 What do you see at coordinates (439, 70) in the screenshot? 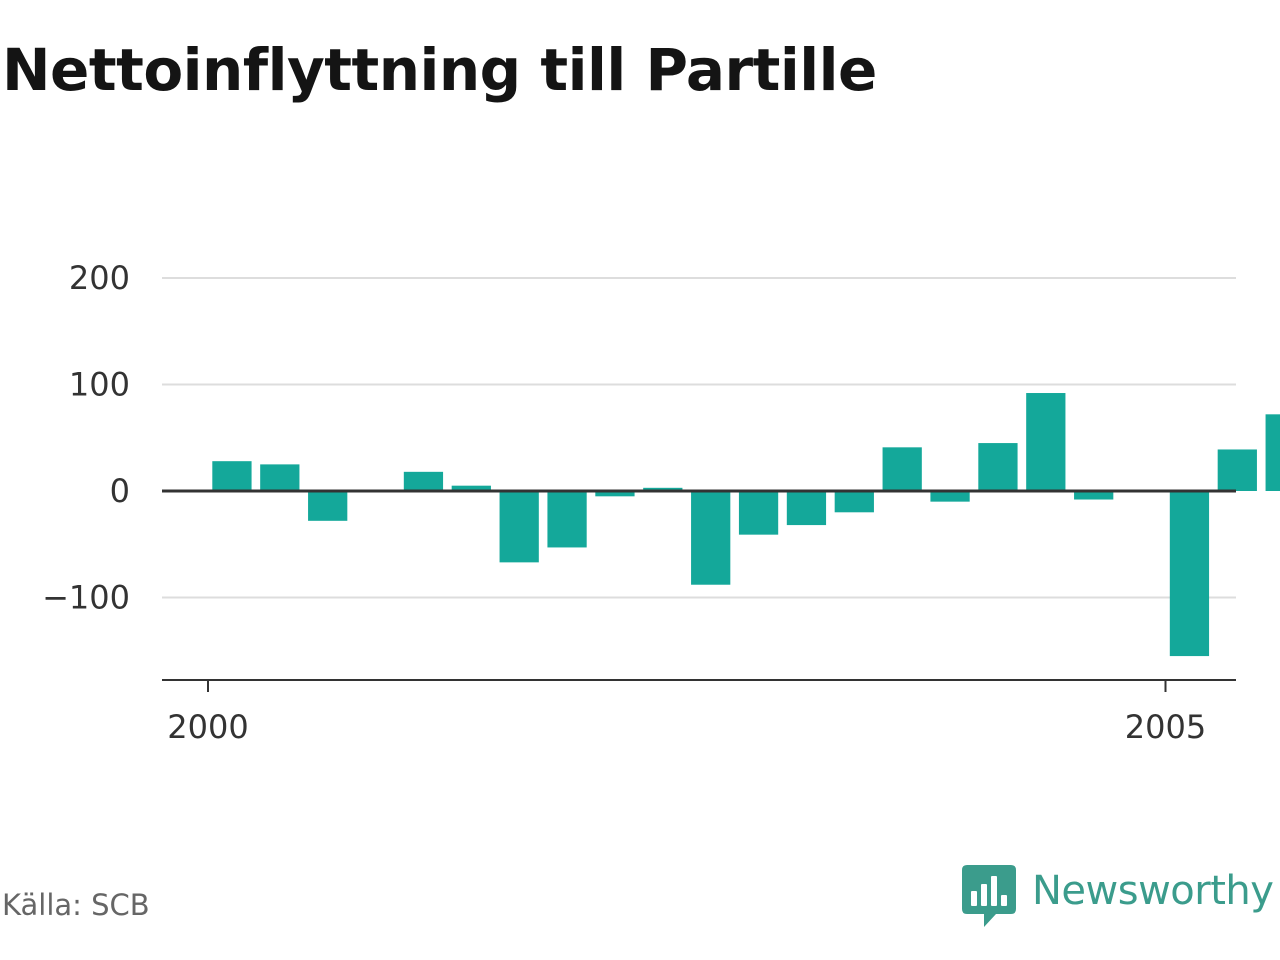
I see `chart-title: Nettoinflyttning till Partille` at bounding box center [439, 70].